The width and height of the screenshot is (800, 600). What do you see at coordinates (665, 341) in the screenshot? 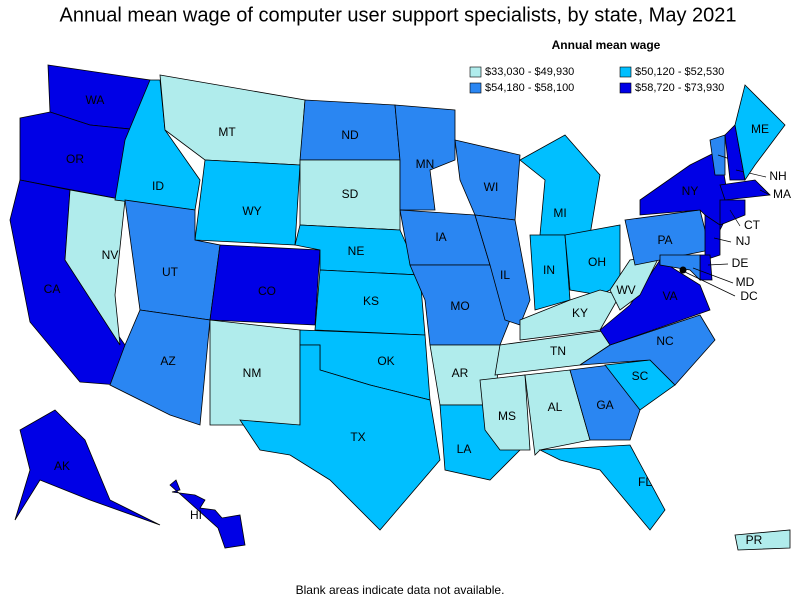
I see `state-label: NC` at bounding box center [665, 341].